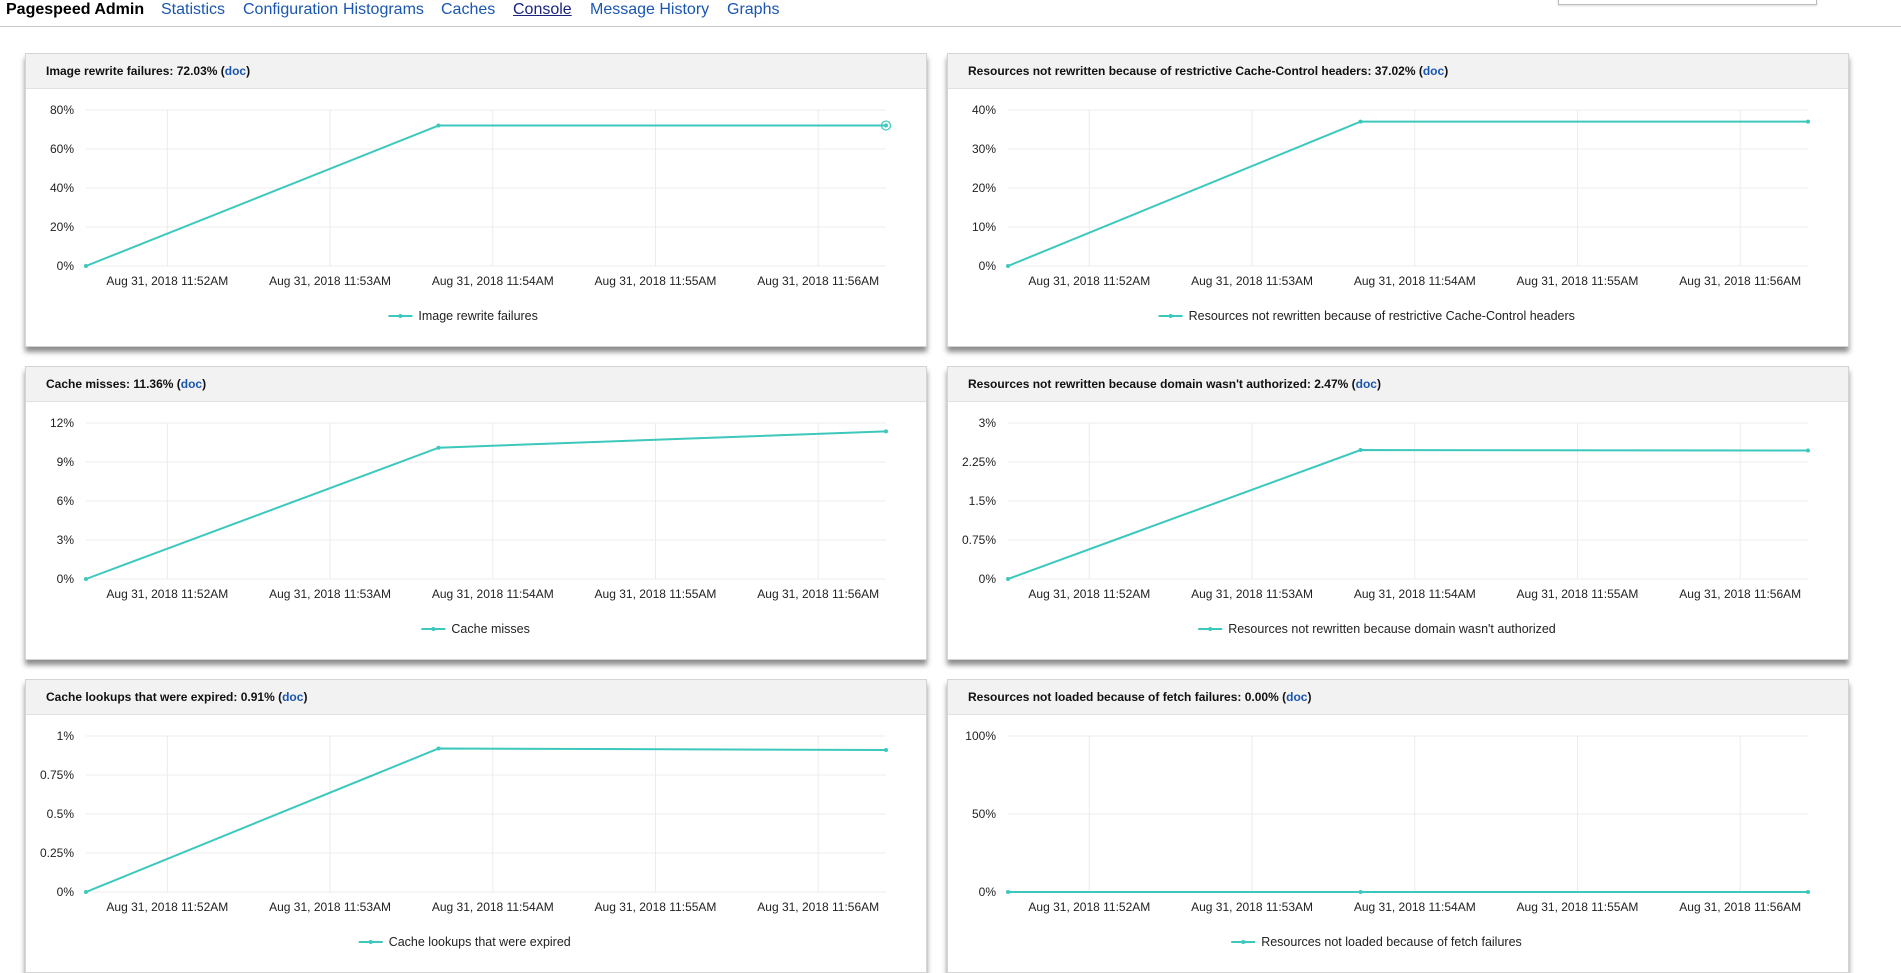 The height and width of the screenshot is (973, 1901). I want to click on y-tick-label: 9%, so click(66, 462).